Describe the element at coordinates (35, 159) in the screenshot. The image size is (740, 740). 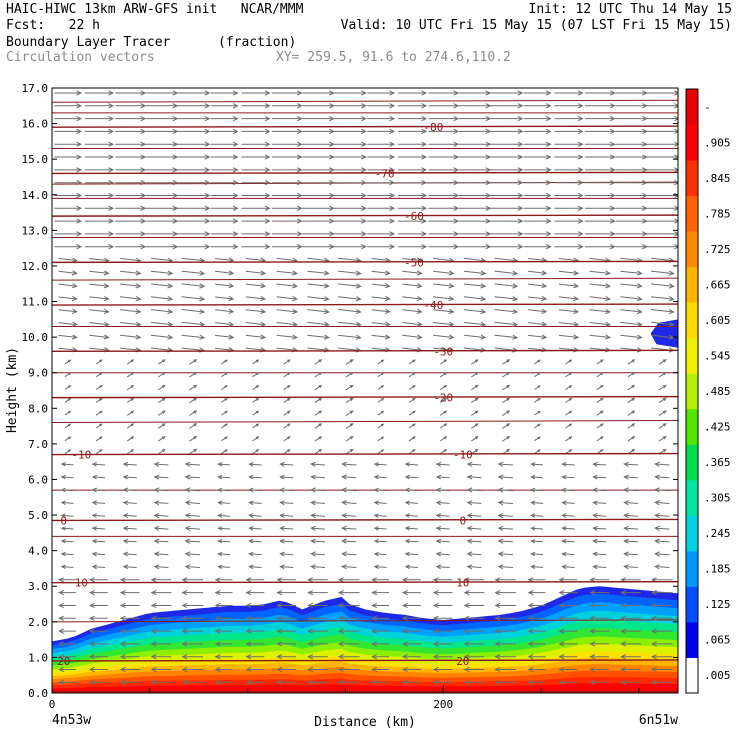
I see `y-tick-label: 15.0` at that location.